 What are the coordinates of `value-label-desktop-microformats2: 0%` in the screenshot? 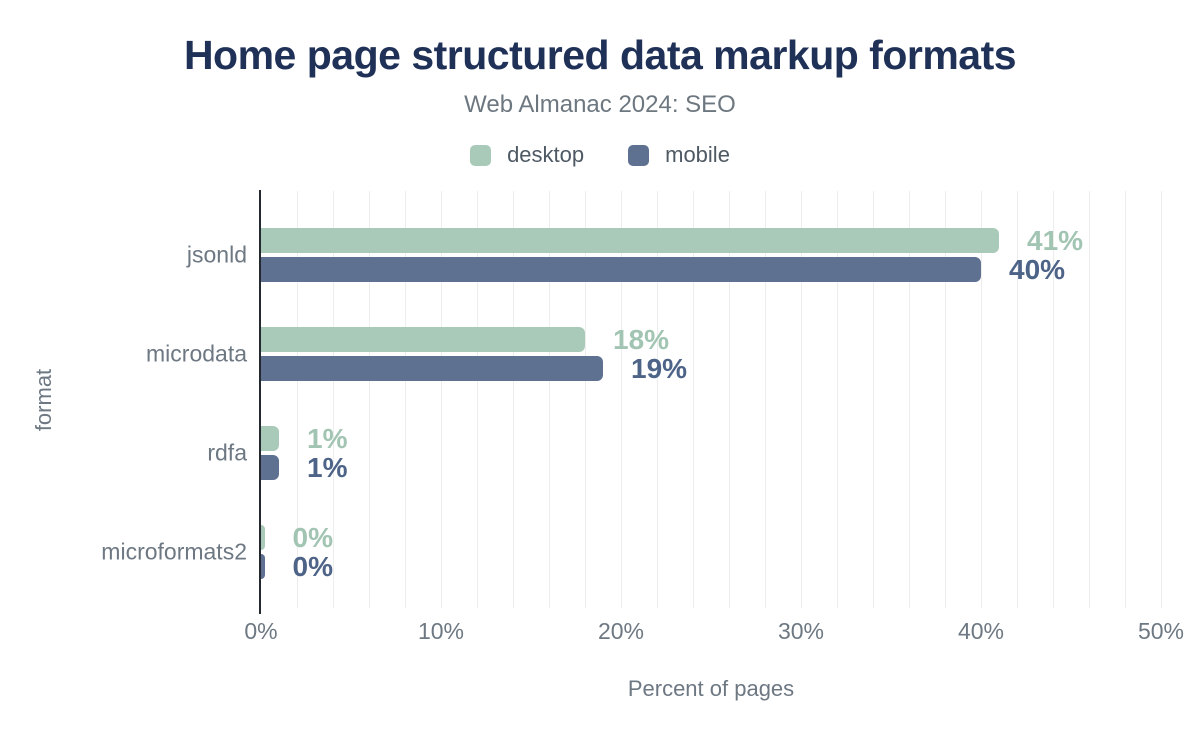 It's located at (312, 537).